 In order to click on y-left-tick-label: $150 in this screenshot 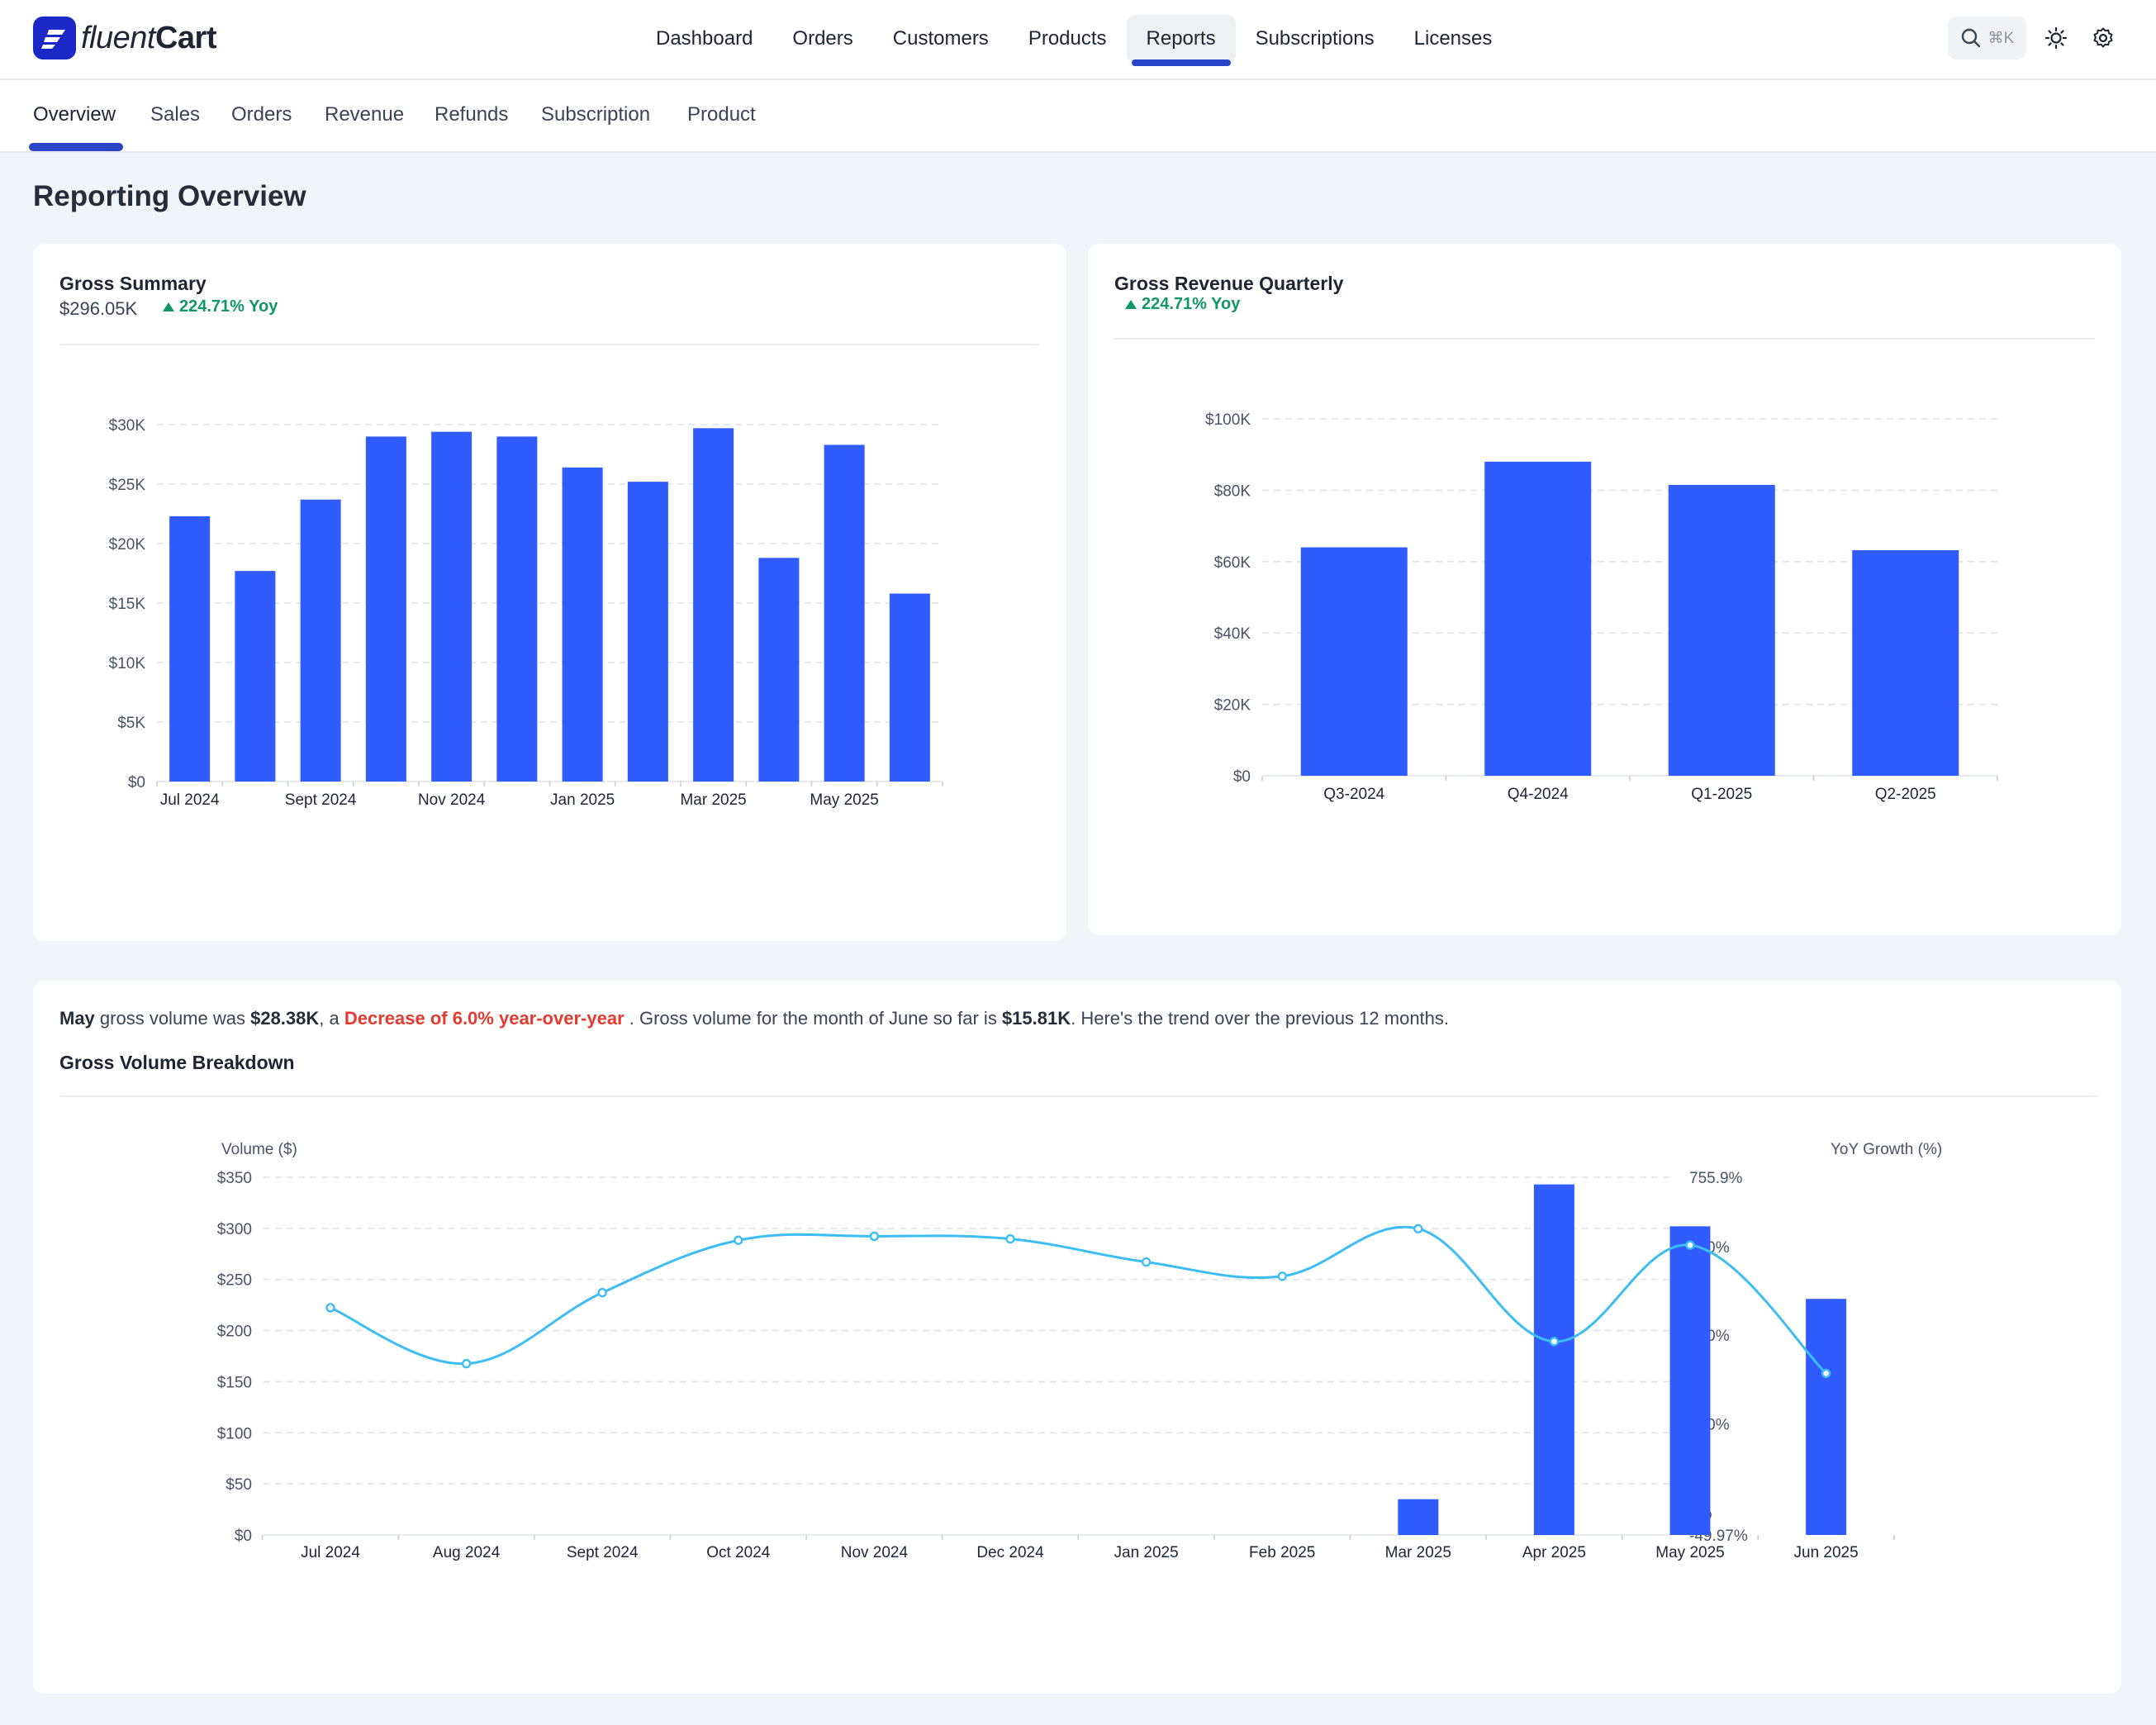, I will do `click(234, 1382)`.